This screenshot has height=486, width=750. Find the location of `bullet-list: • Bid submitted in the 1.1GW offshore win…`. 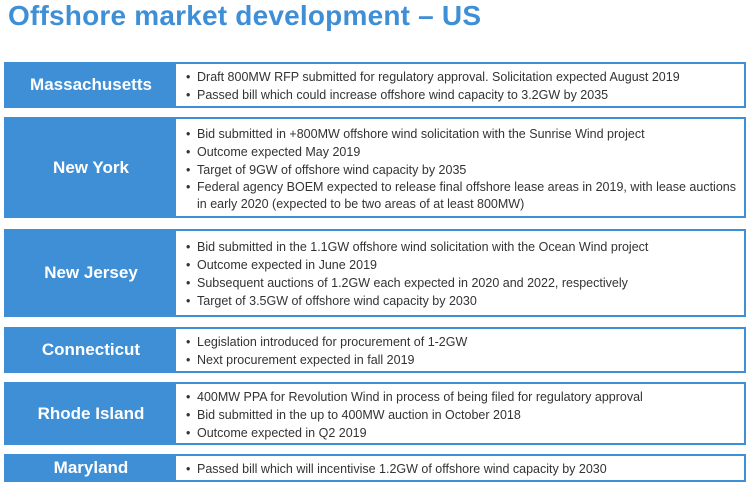

bullet-list: • Bid submitted in the 1.1GW offshore win… is located at coordinates (460, 273).